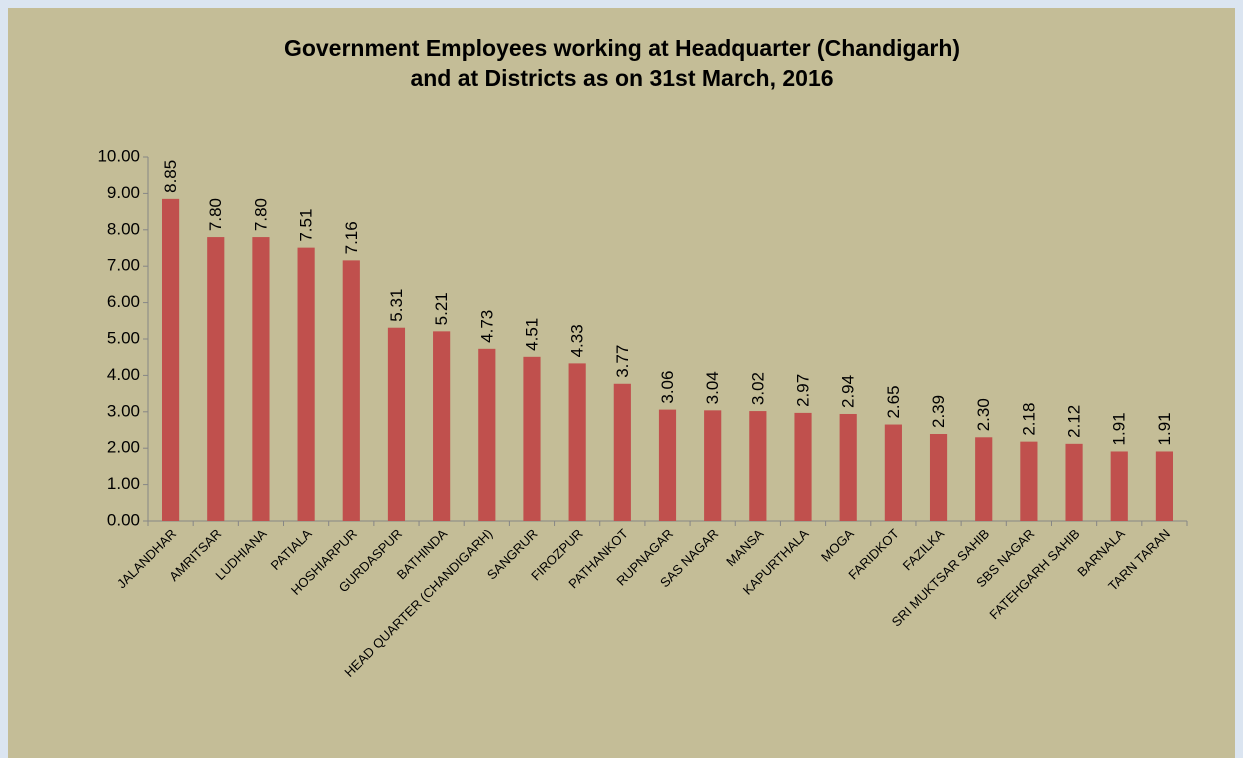 This screenshot has width=1243, height=758. What do you see at coordinates (396, 305) in the screenshot?
I see `data-label: 5.31` at bounding box center [396, 305].